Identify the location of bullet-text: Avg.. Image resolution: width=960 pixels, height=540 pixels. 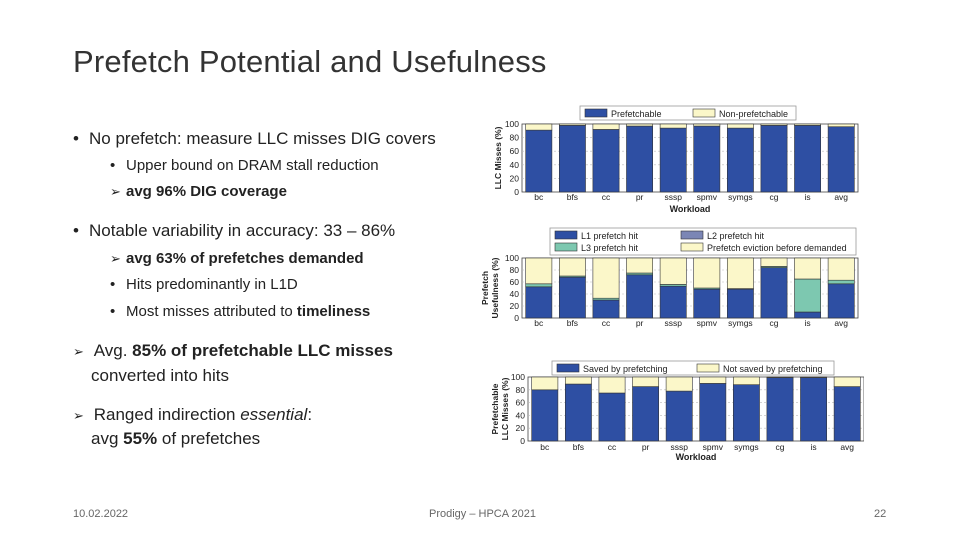
(113, 350).